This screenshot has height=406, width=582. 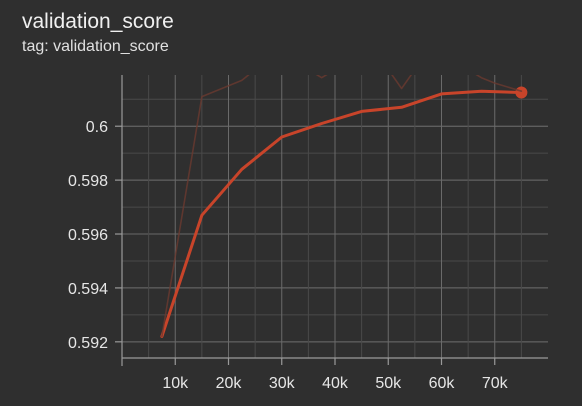 What do you see at coordinates (229, 383) in the screenshot?
I see `x-tick-label: 20k` at bounding box center [229, 383].